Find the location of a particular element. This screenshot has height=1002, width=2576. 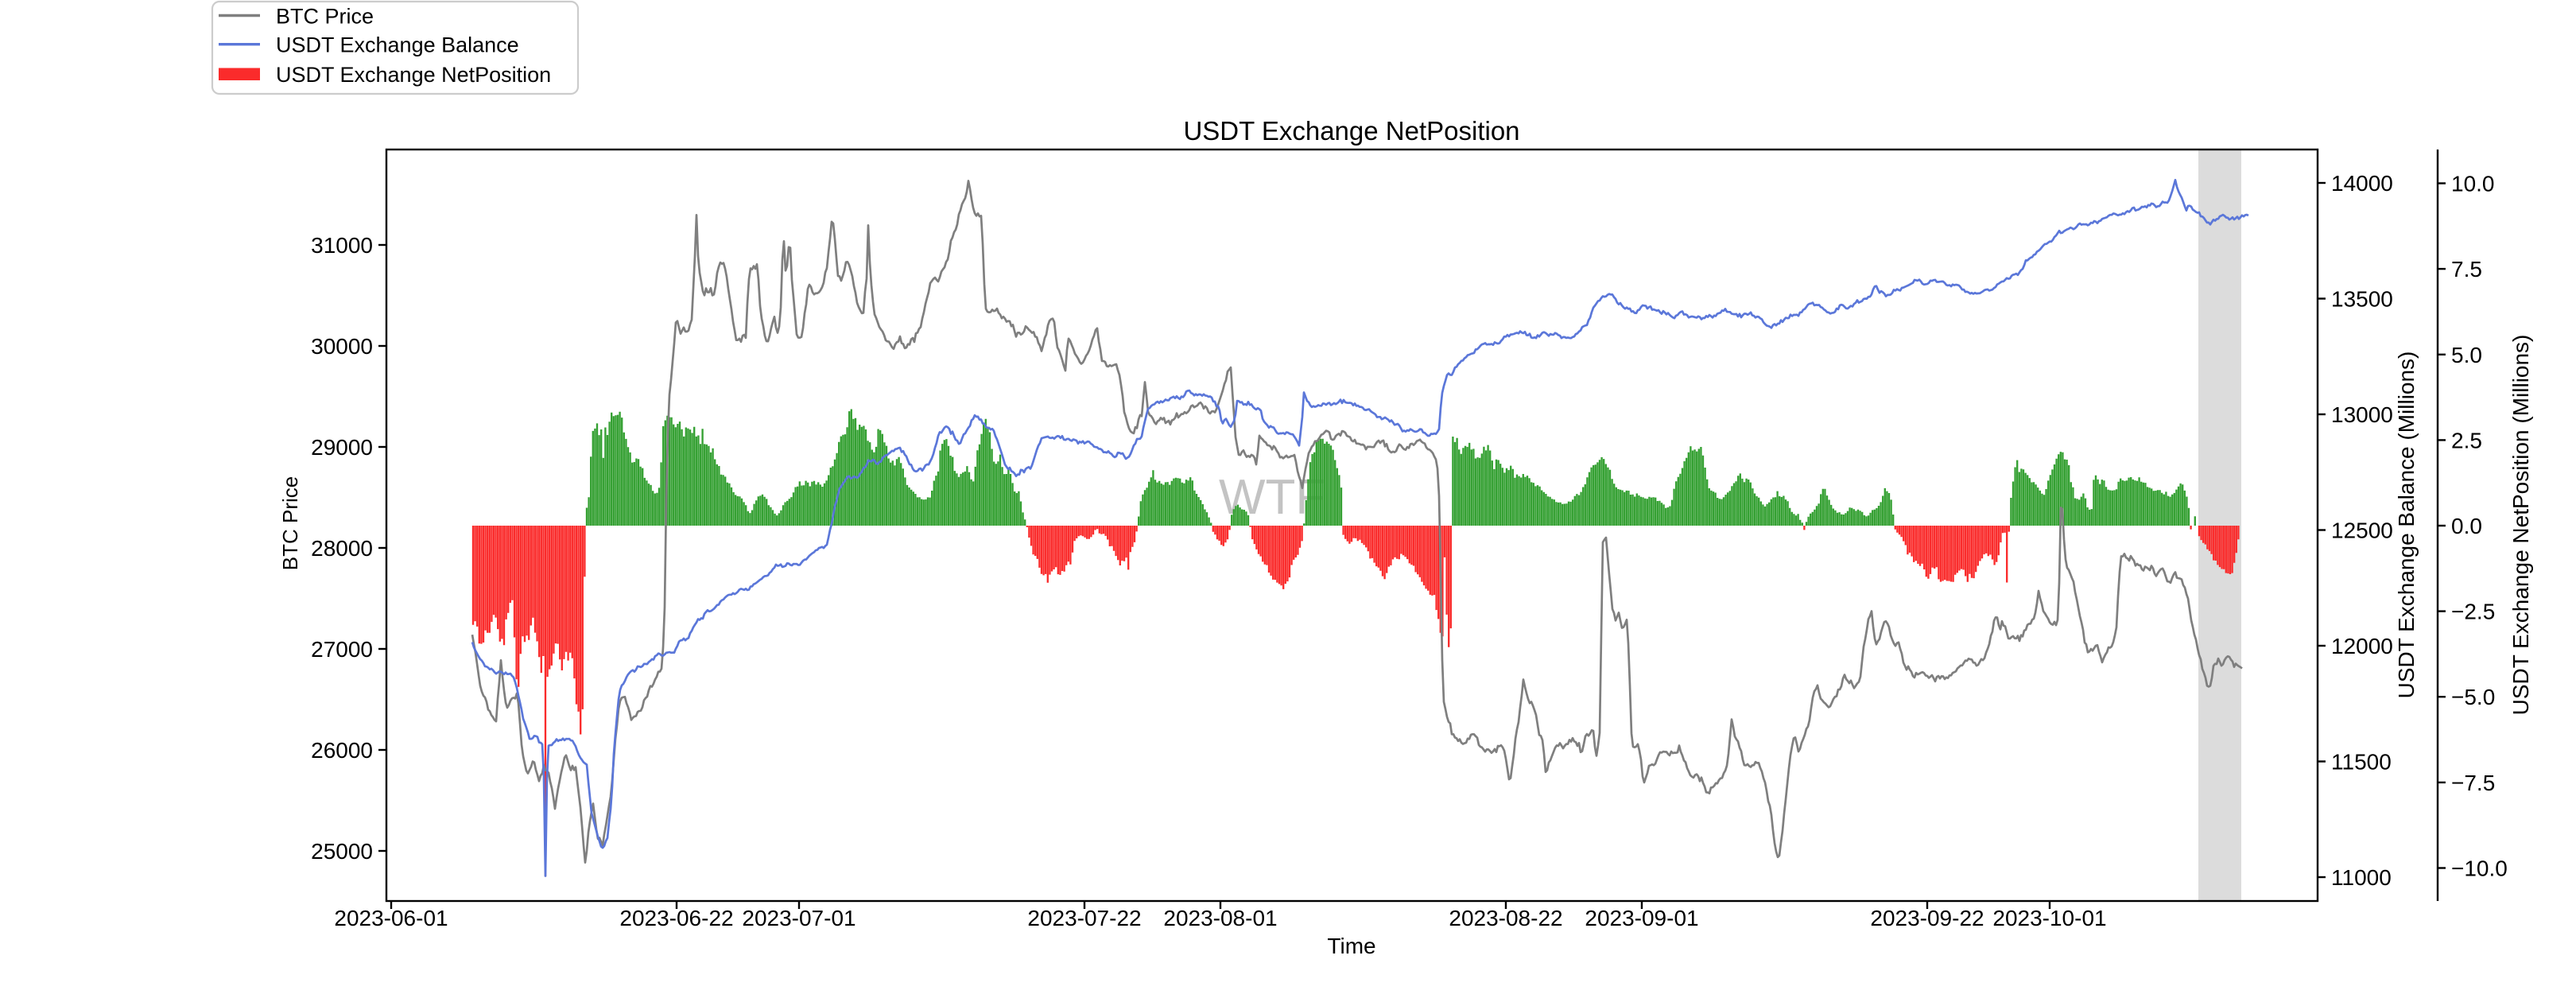

svg-text: 2023-07-01 is located at coordinates (799, 918).